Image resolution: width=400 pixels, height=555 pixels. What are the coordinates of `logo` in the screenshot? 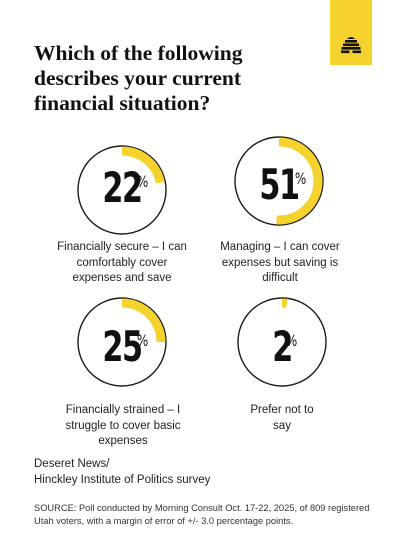 It's located at (351, 32).